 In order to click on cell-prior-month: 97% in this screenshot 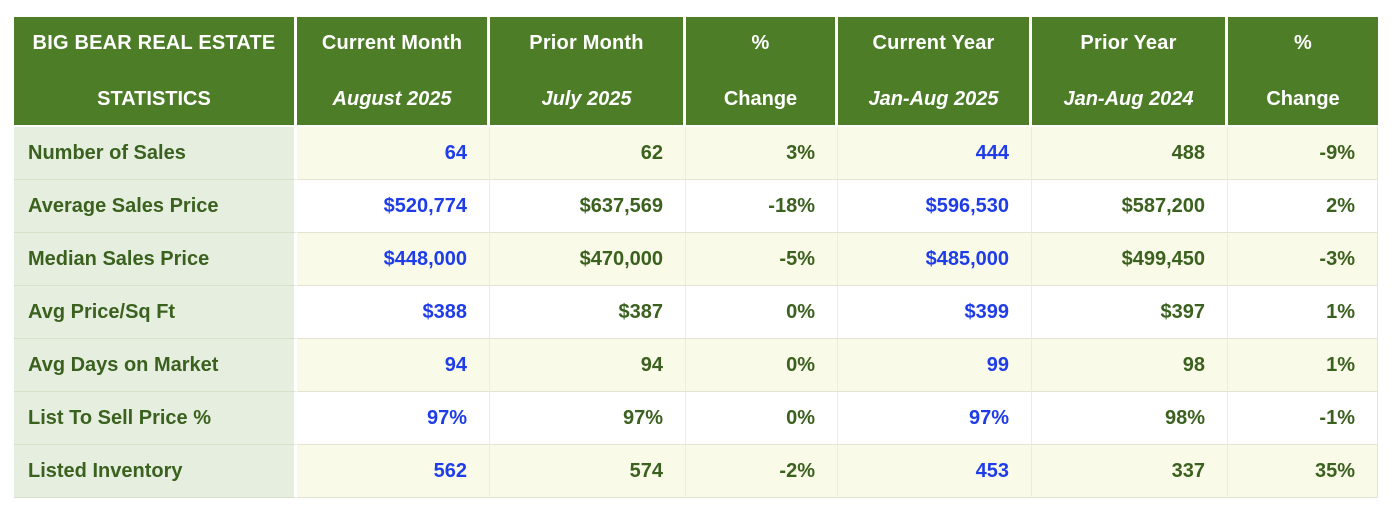, I will do `click(588, 418)`.